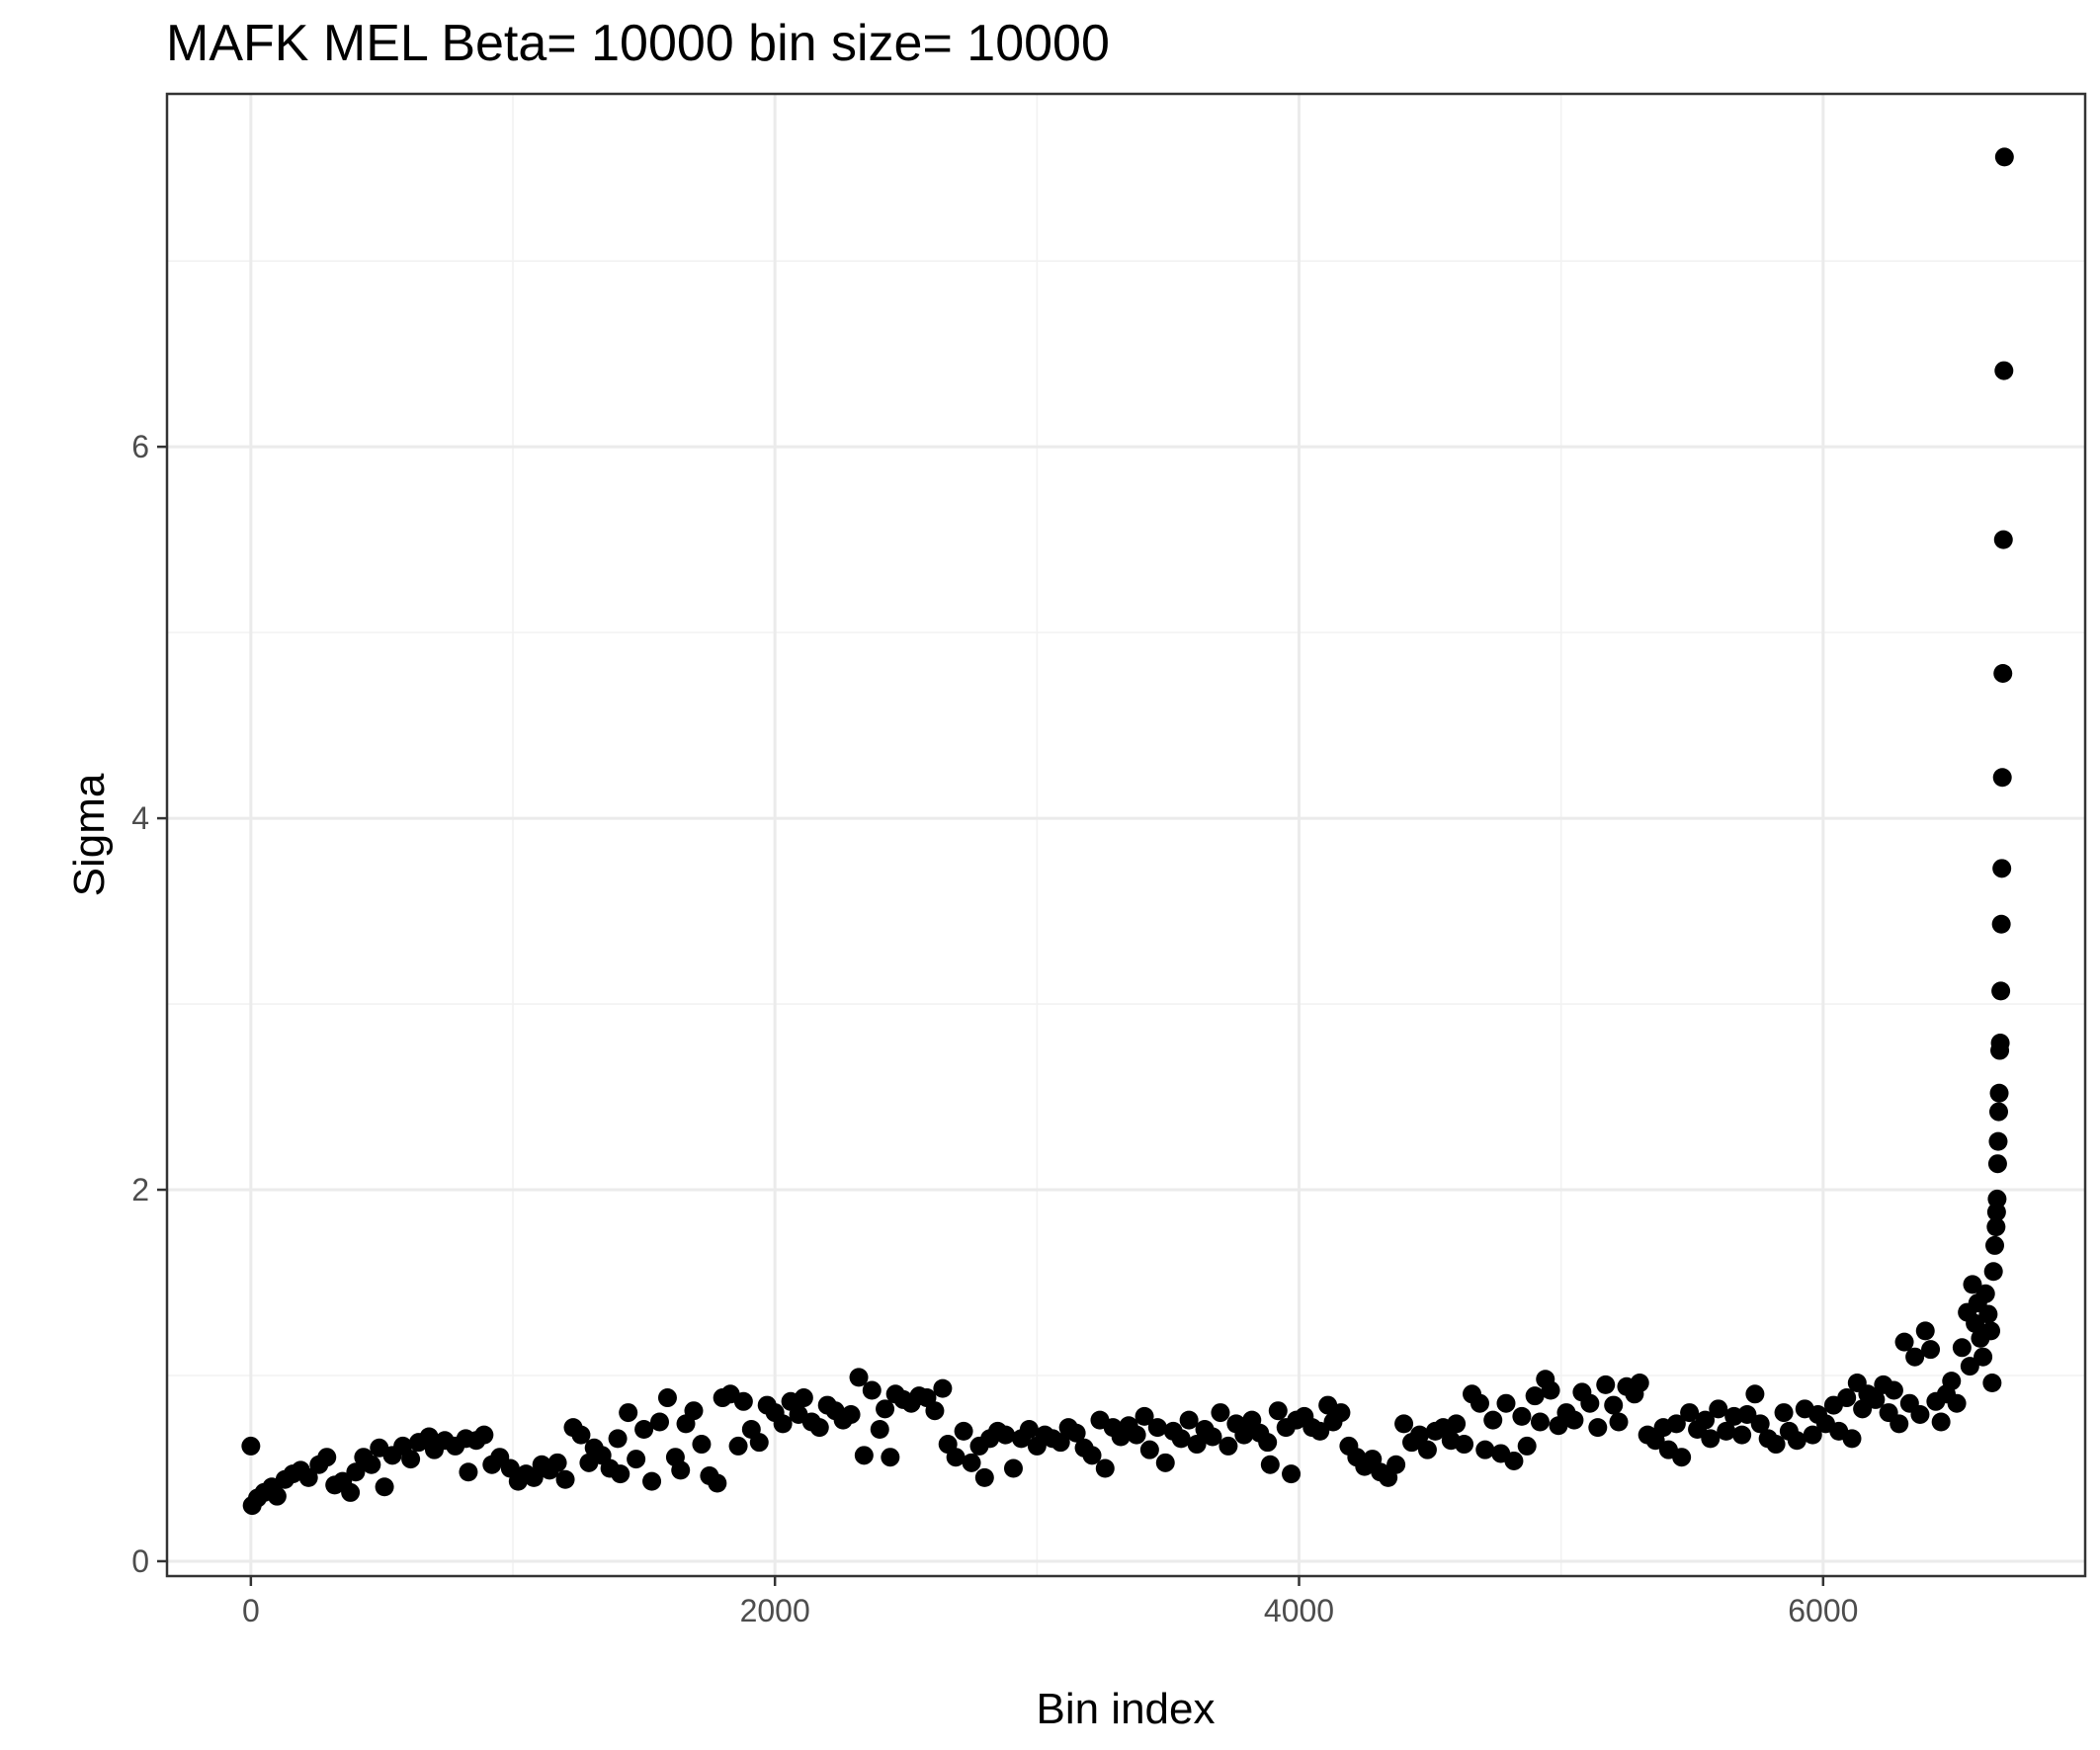 Image resolution: width=2100 pixels, height=1750 pixels. I want to click on y-axis-title: Sigma, so click(89, 834).